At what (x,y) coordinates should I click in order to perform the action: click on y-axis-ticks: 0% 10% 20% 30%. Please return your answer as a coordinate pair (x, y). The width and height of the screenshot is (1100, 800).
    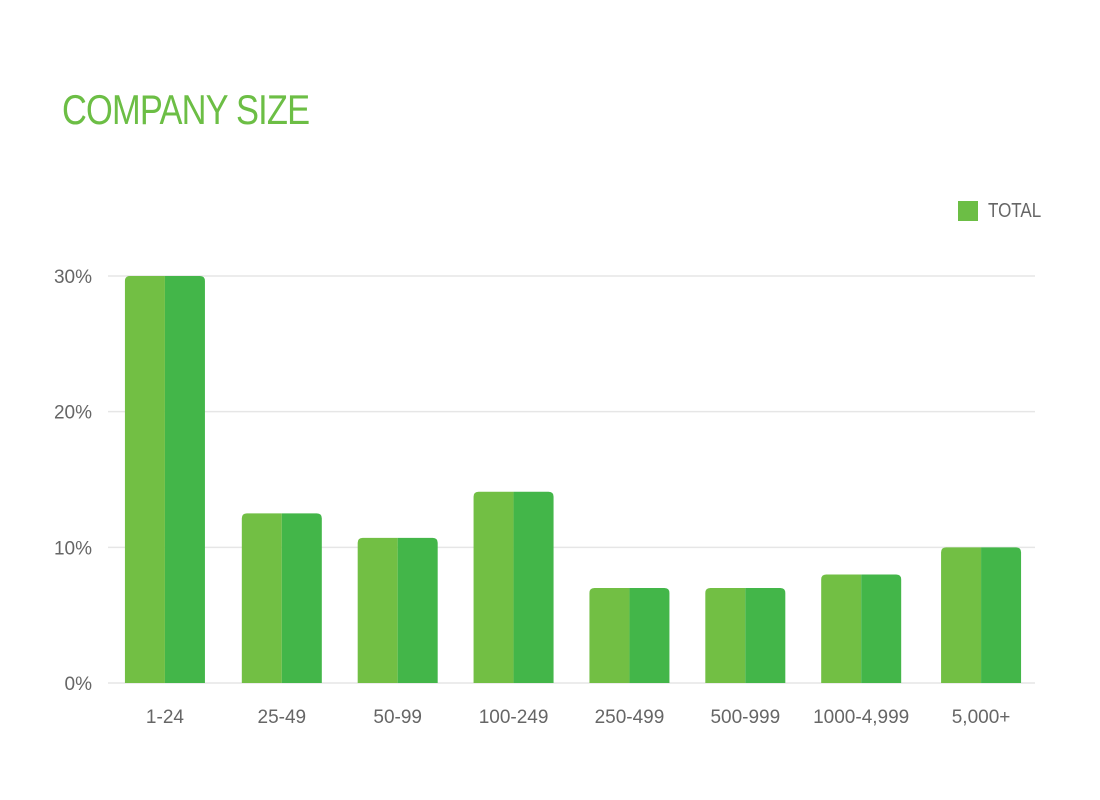
    Looking at the image, I should click on (73, 481).